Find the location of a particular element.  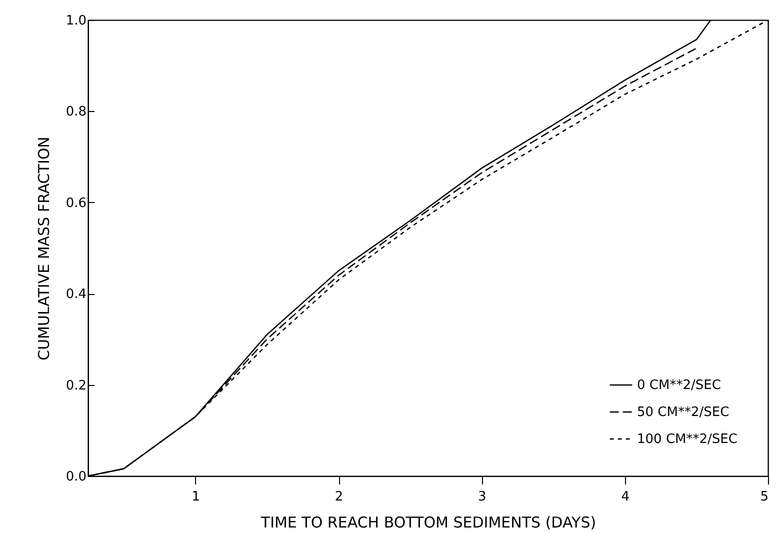

legend-label: 100 CM**2/SEC is located at coordinates (687, 439).